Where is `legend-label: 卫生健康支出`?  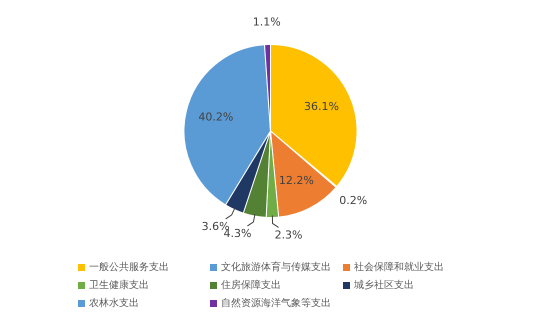 legend-label: 卫生健康支出 is located at coordinates (119, 285).